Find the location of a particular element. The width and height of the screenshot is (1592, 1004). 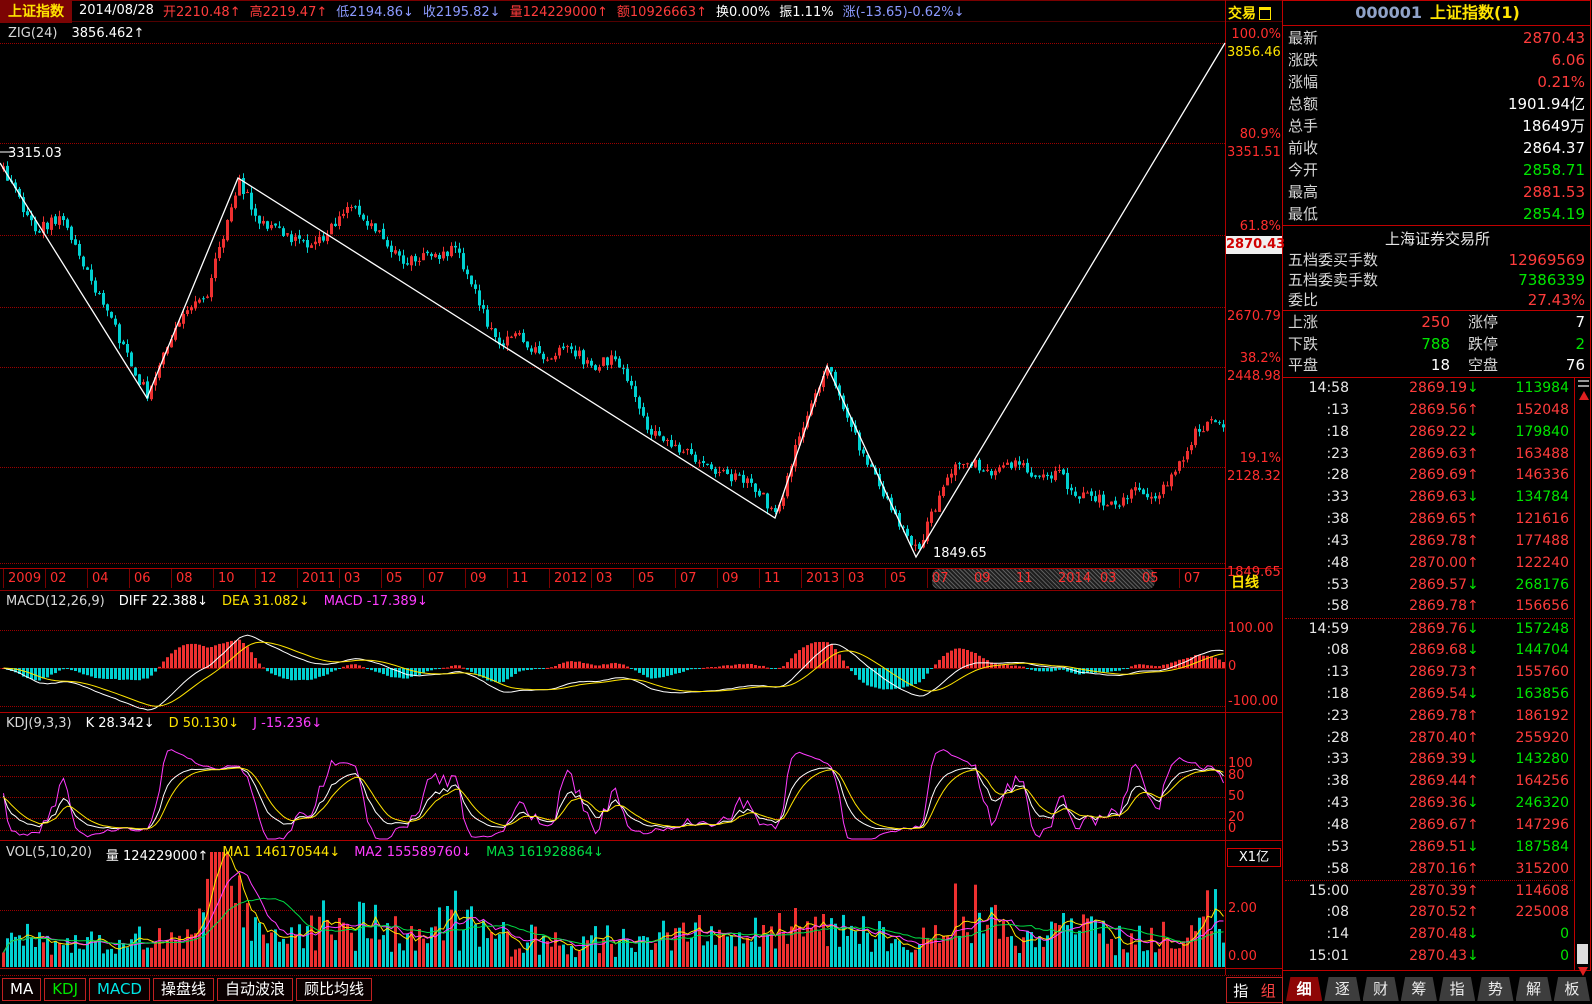

tick-price: 2869.68 is located at coordinates (1438, 650).